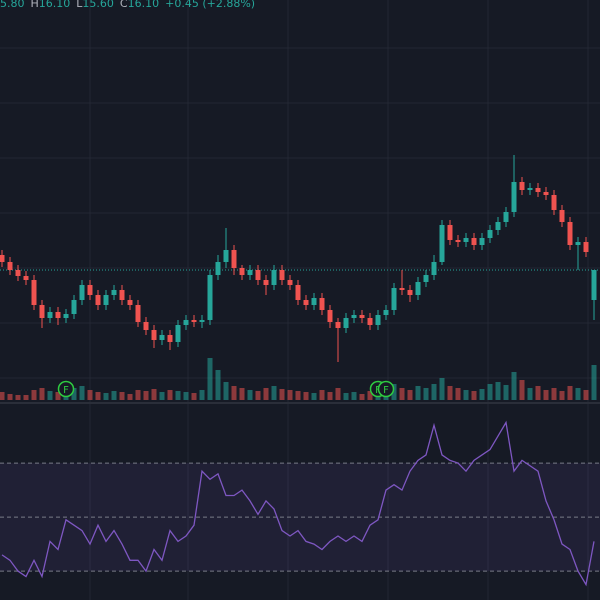 Image resolution: width=600 pixels, height=600 pixels. Describe the element at coordinates (54, 5) in the screenshot. I see `header-value: 16.10` at that location.